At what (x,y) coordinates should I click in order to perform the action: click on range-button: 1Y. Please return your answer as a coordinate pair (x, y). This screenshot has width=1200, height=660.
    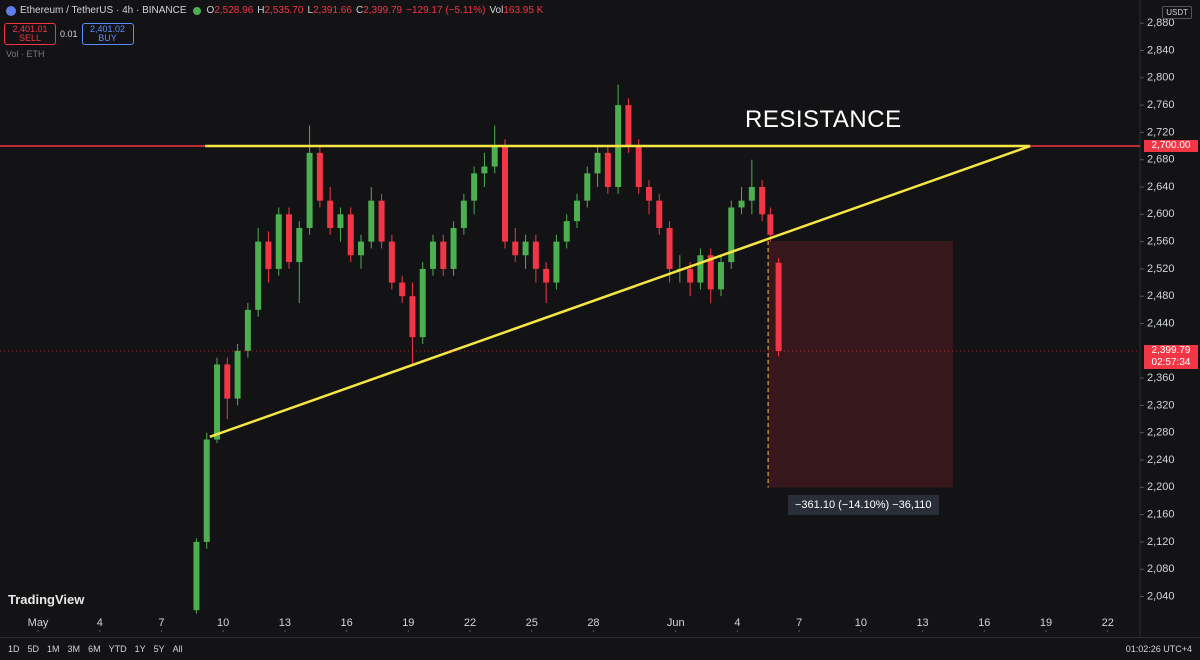
    Looking at the image, I should click on (140, 649).